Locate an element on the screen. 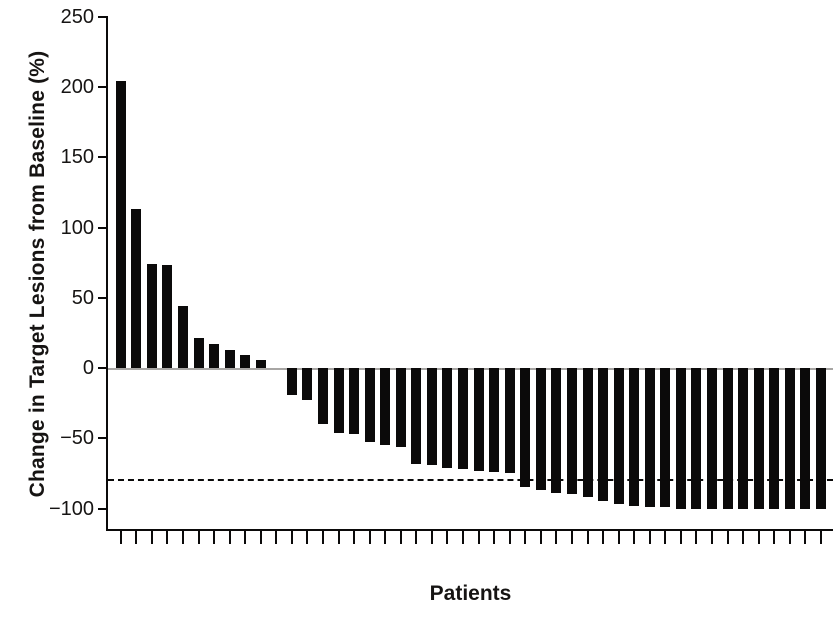 The height and width of the screenshot is (617, 838). x-axis-title: Patients is located at coordinates (470, 593).